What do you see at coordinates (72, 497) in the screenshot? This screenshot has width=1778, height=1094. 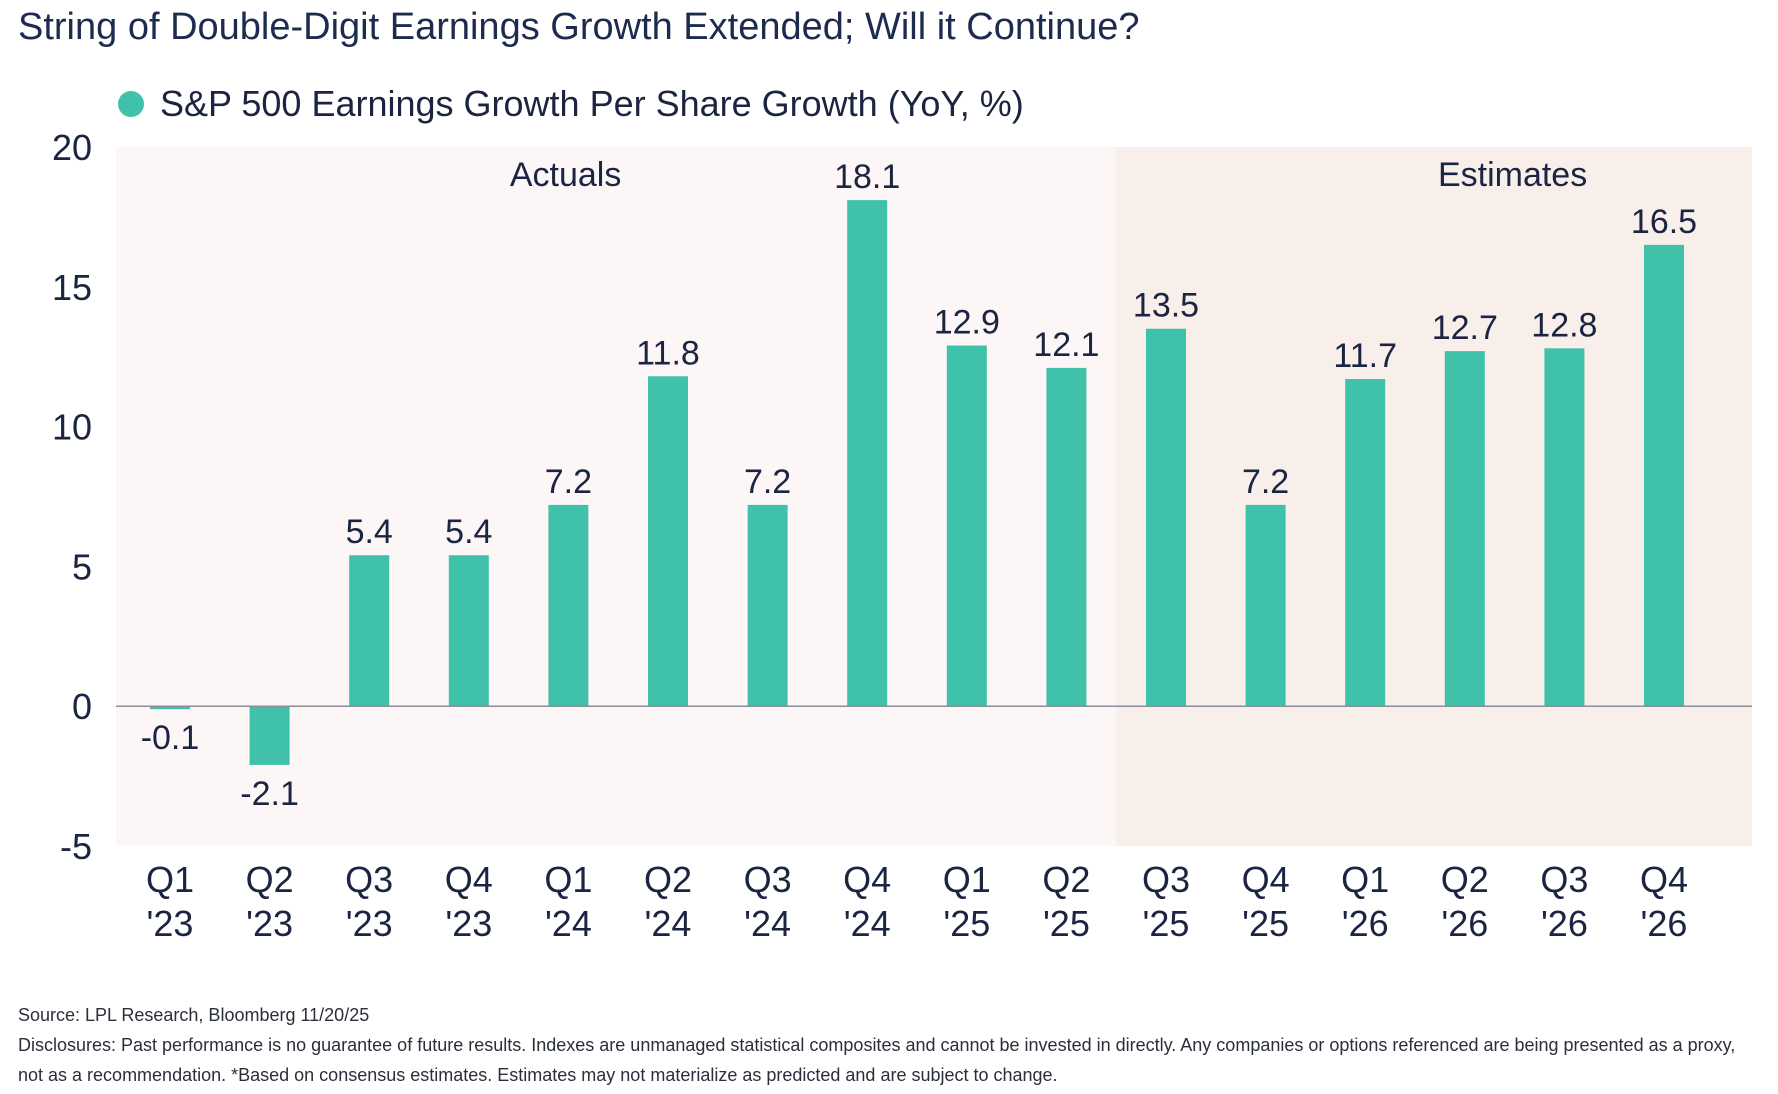 I see `y-axis: 20 15 10 5 0 -5` at bounding box center [72, 497].